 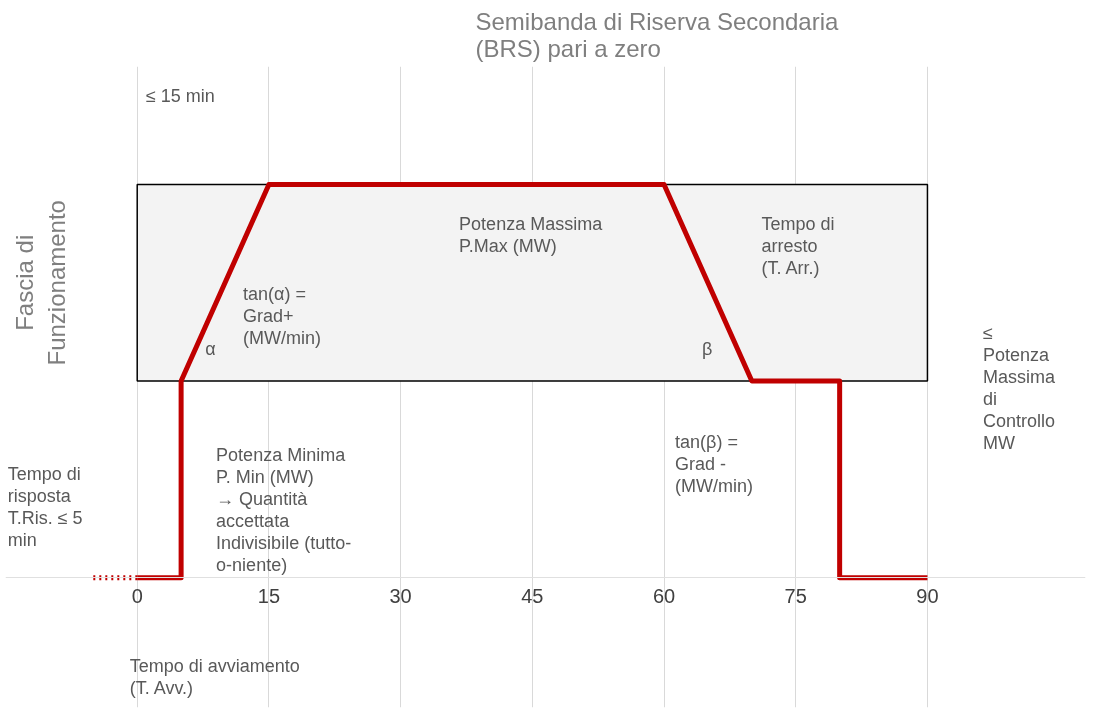 What do you see at coordinates (1019, 387) in the screenshot?
I see `annotation: ≤ Potenza Massima di Controllo MW` at bounding box center [1019, 387].